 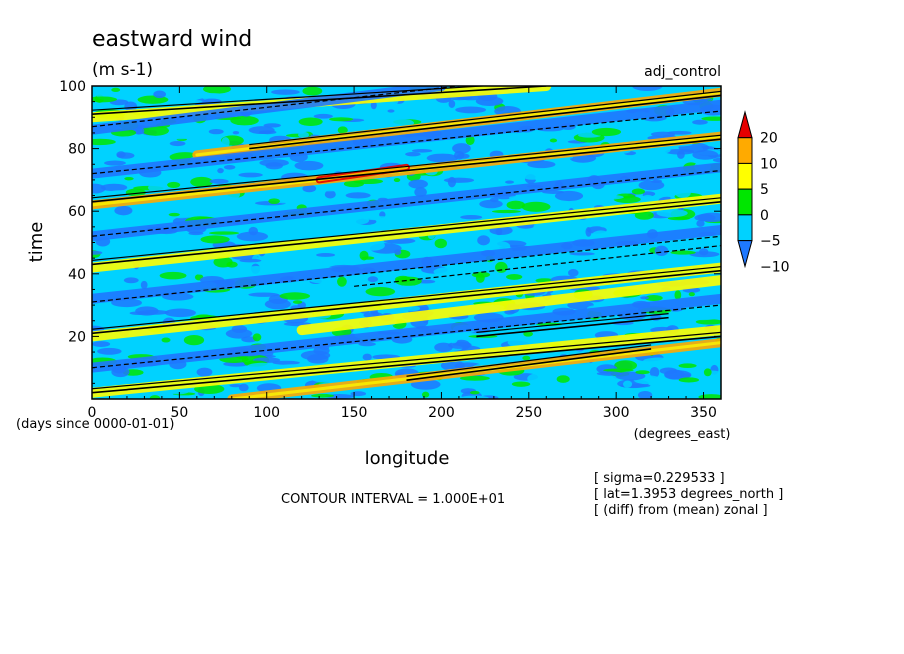 I want to click on y-tick-label: 100, so click(x=72, y=87).